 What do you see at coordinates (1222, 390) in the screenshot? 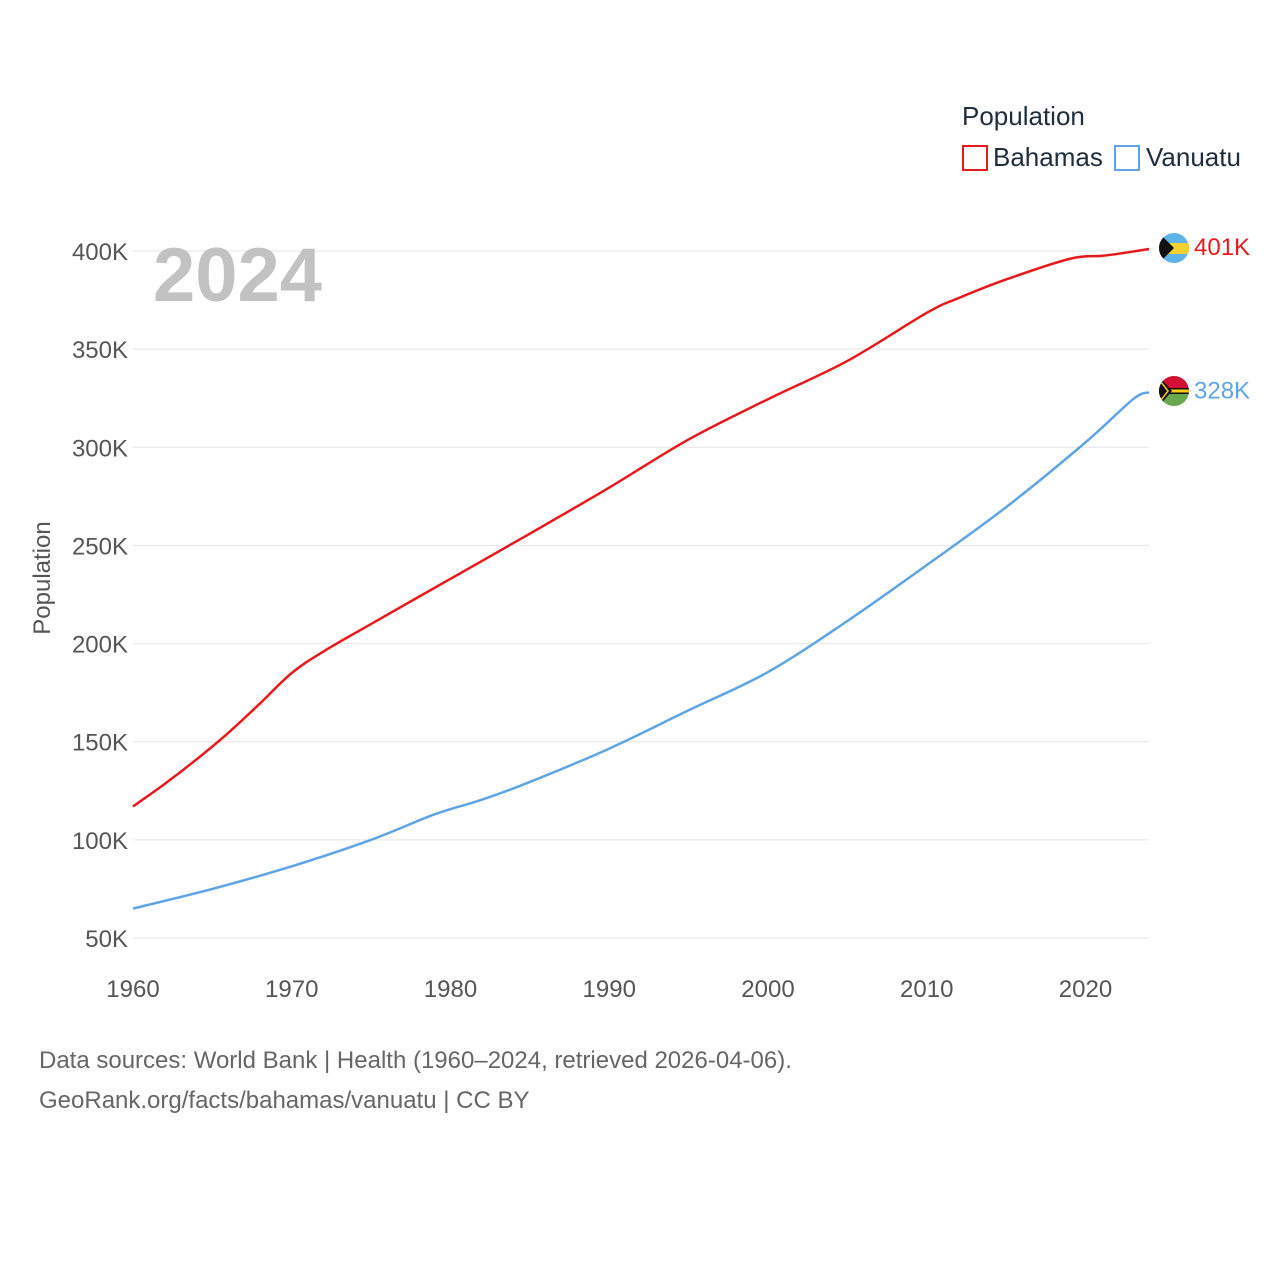
I see `end-label-vanuatu: 328K` at bounding box center [1222, 390].